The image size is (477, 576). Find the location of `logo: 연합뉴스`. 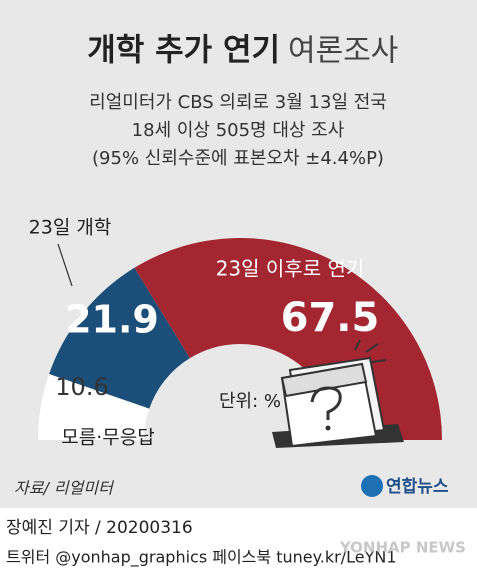

logo: 연합뉴스 is located at coordinates (417, 486).